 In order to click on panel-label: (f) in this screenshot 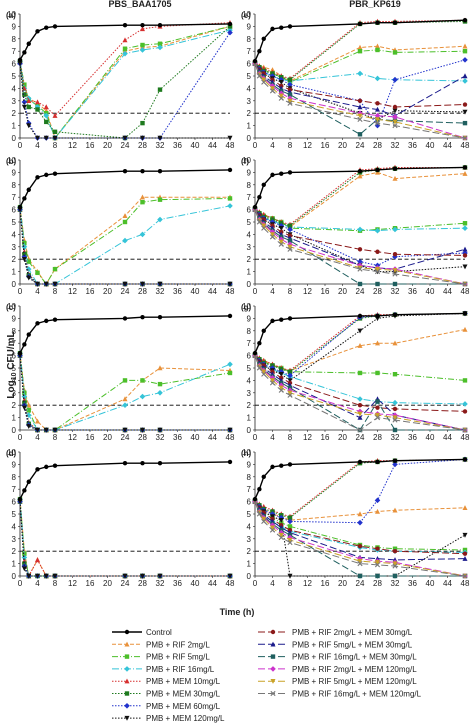, I will do `click(245, 161)`.